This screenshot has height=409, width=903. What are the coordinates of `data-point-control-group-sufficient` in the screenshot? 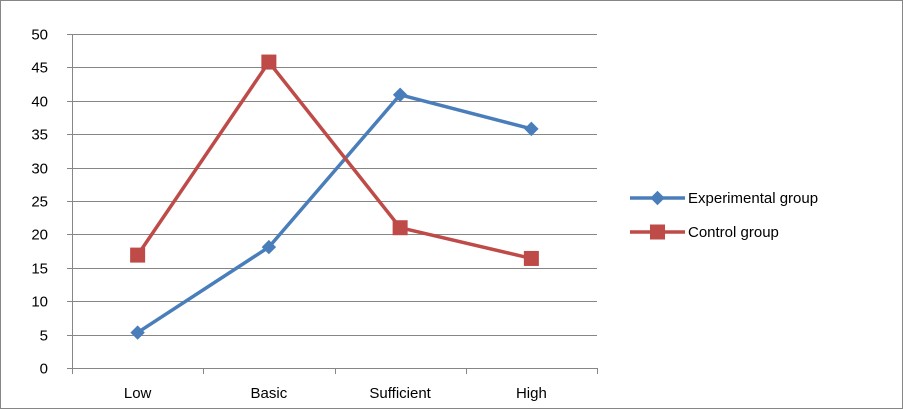 It's located at (400, 228).